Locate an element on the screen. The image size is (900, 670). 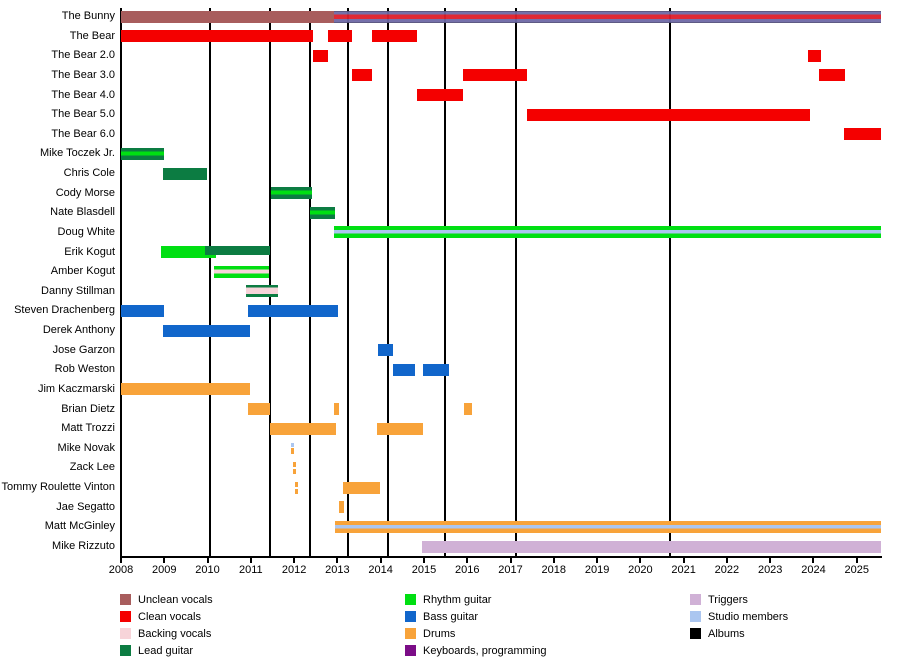
member-label: Mike Novak is located at coordinates (86, 447).